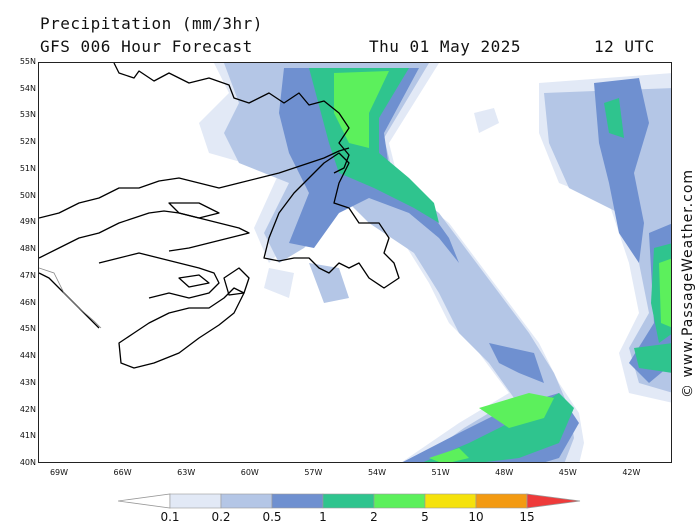  What do you see at coordinates (688, 283) in the screenshot?
I see `copyright-text: © www.PassageWeather.com` at bounding box center [688, 283].